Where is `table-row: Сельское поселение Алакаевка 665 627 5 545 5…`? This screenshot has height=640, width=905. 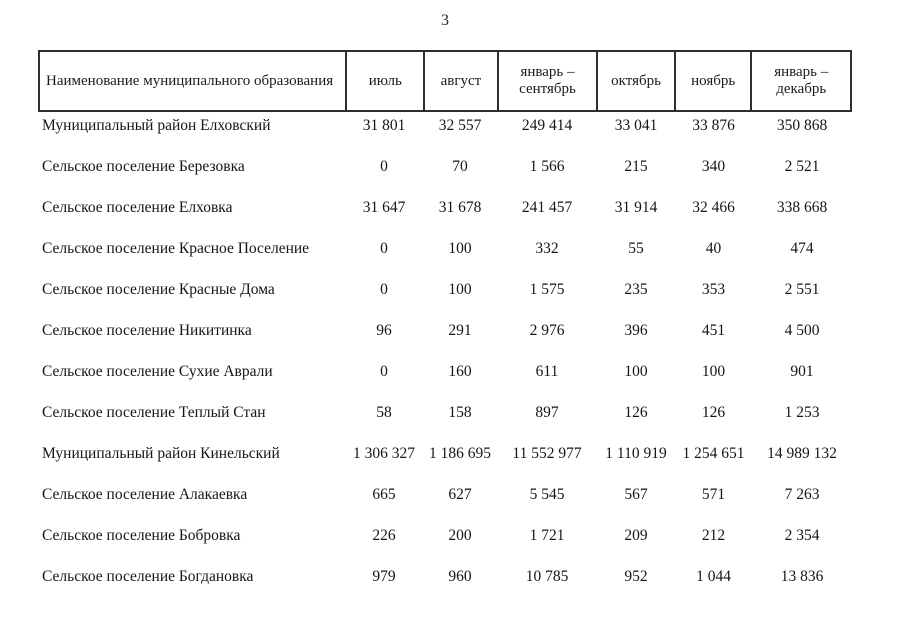
table-row: Сельское поселение Алакаевка 665 627 5 545 5… is located at coordinates (445, 501).